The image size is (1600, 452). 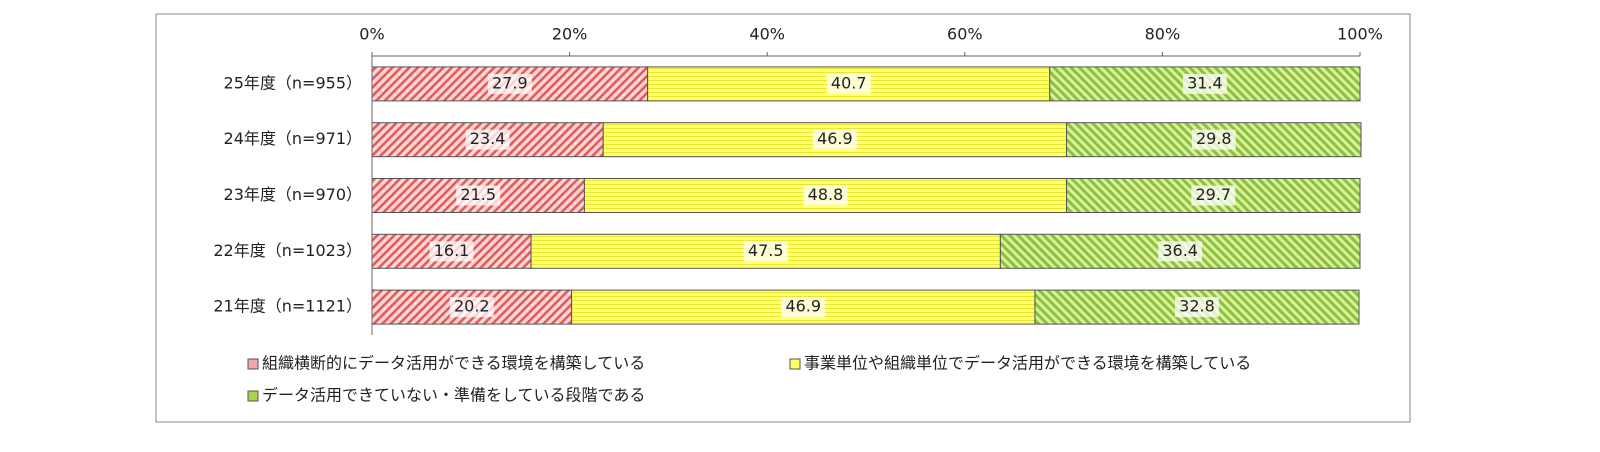 I want to click on x-tick-label: 40%, so click(x=767, y=34).